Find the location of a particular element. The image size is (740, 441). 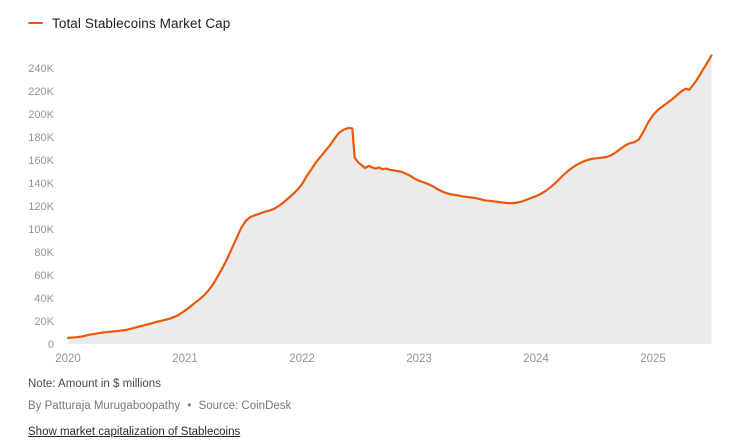

x-axis-tick-label: 2021 is located at coordinates (185, 359).